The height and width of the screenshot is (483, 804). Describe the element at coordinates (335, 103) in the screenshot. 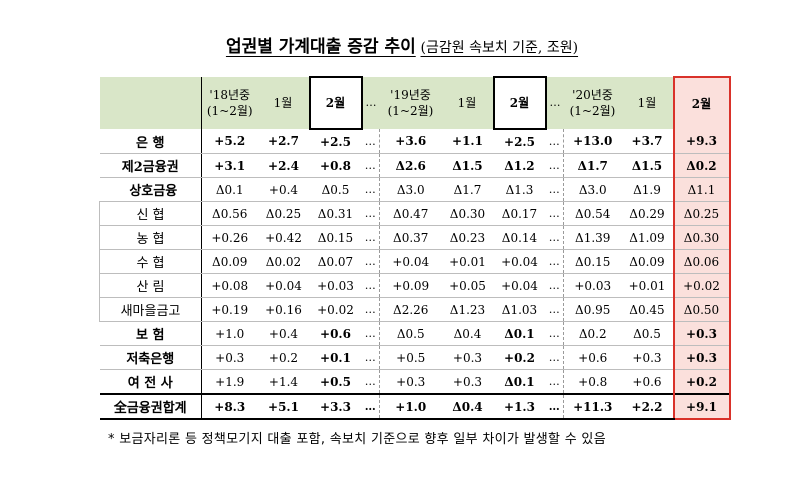

I see `header-2018-feb: 2월` at that location.